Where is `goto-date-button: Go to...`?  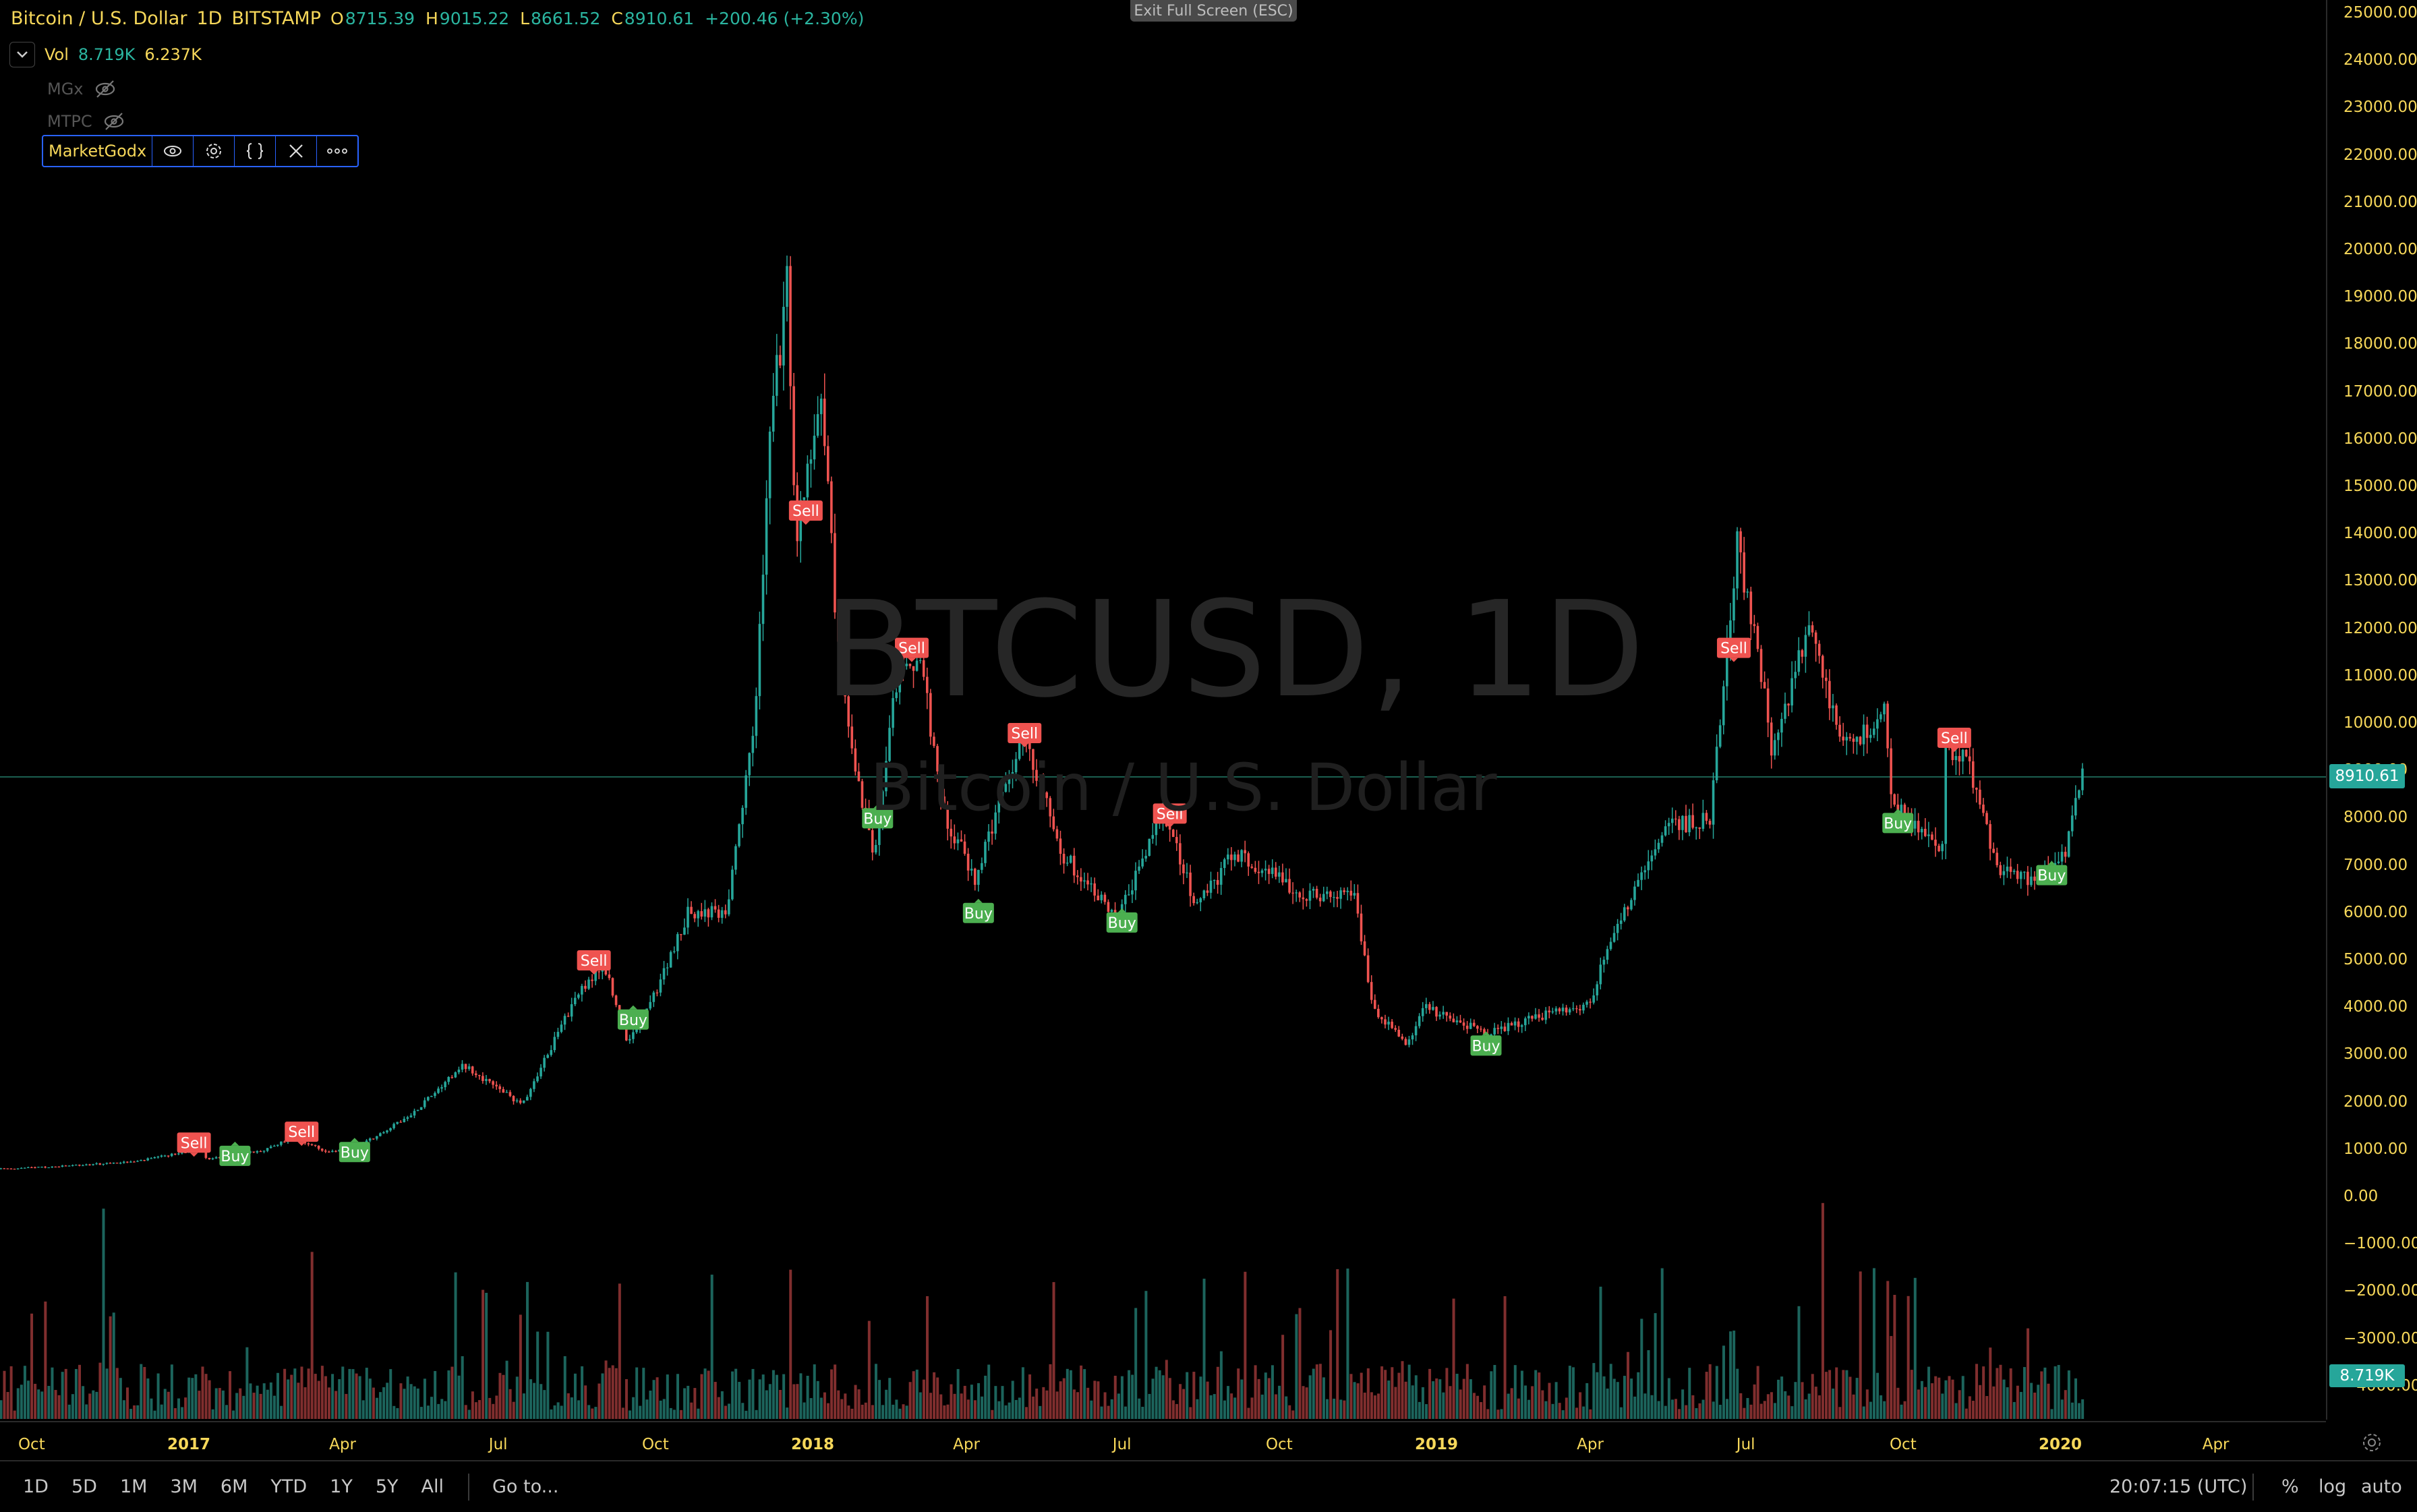
goto-date-button: Go to... is located at coordinates (525, 1486).